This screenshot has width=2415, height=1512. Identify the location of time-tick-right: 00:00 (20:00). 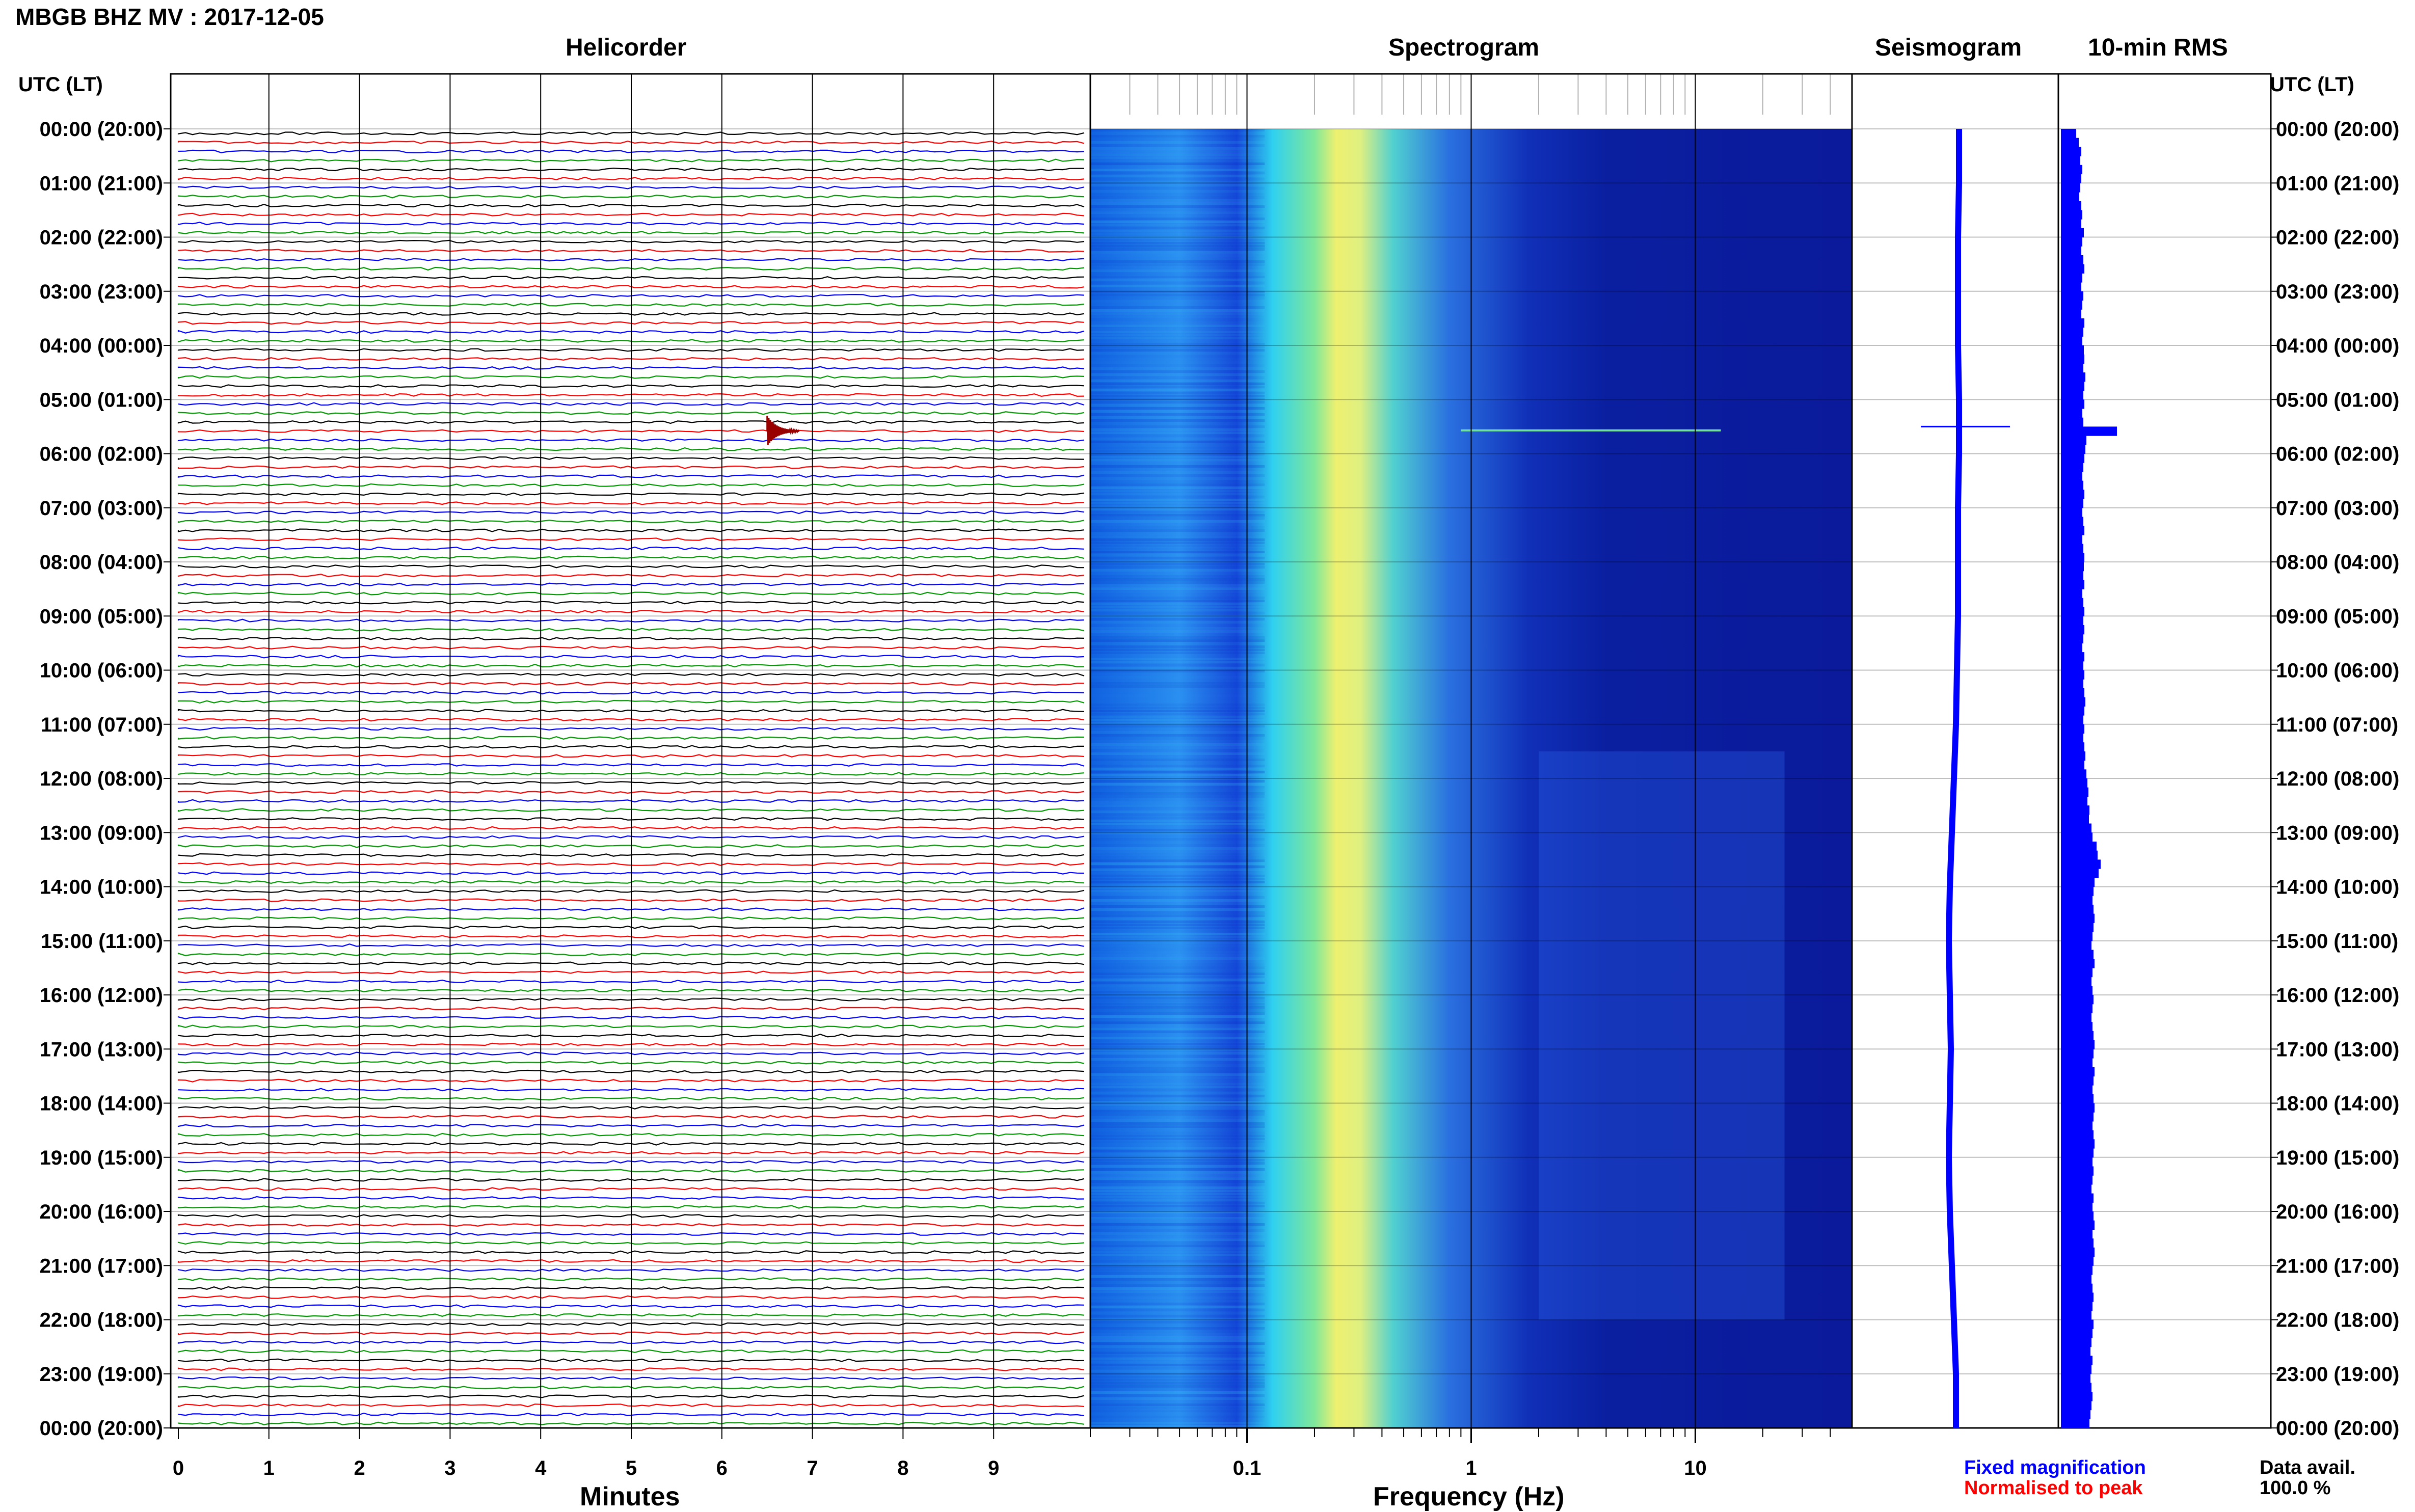
(2338, 129).